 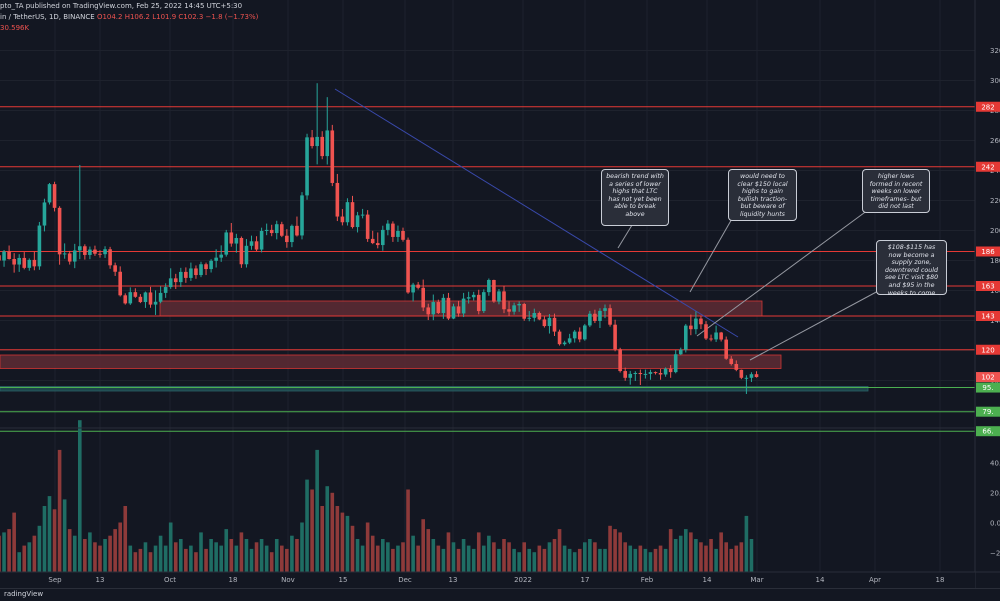 What do you see at coordinates (995, 509) in the screenshot?
I see `volume-axis: 40. 20. 0.0 −20` at bounding box center [995, 509].